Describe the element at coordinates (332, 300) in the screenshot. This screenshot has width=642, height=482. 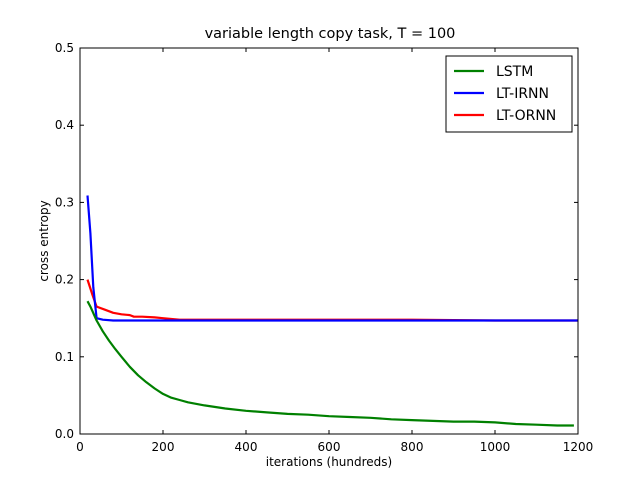
I see `series-line-lt-ornn` at that location.